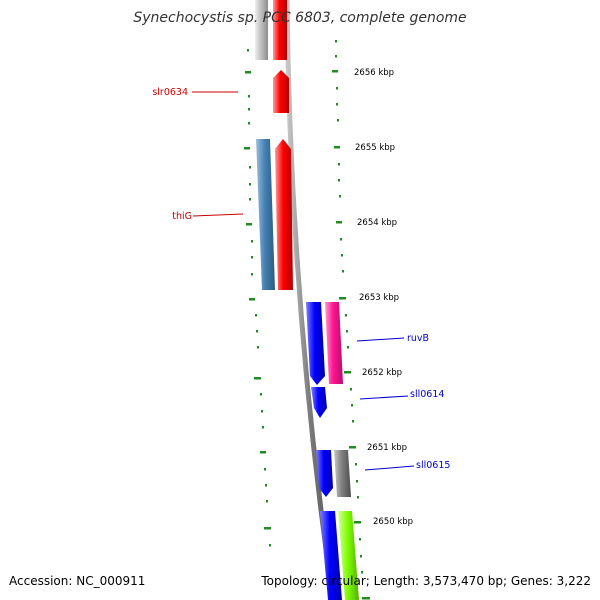 Image resolution: width=600 pixels, height=600 pixels. Describe the element at coordinates (261, 30) in the screenshot. I see `feature-lightgray-top` at that location.